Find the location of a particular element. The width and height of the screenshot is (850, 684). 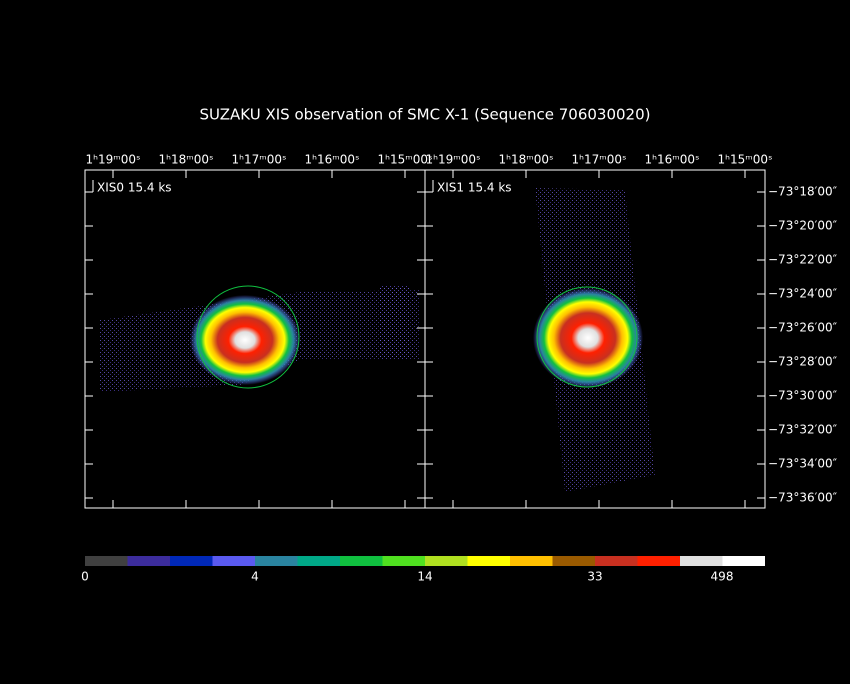

colorbar-label: 14 is located at coordinates (424, 577).